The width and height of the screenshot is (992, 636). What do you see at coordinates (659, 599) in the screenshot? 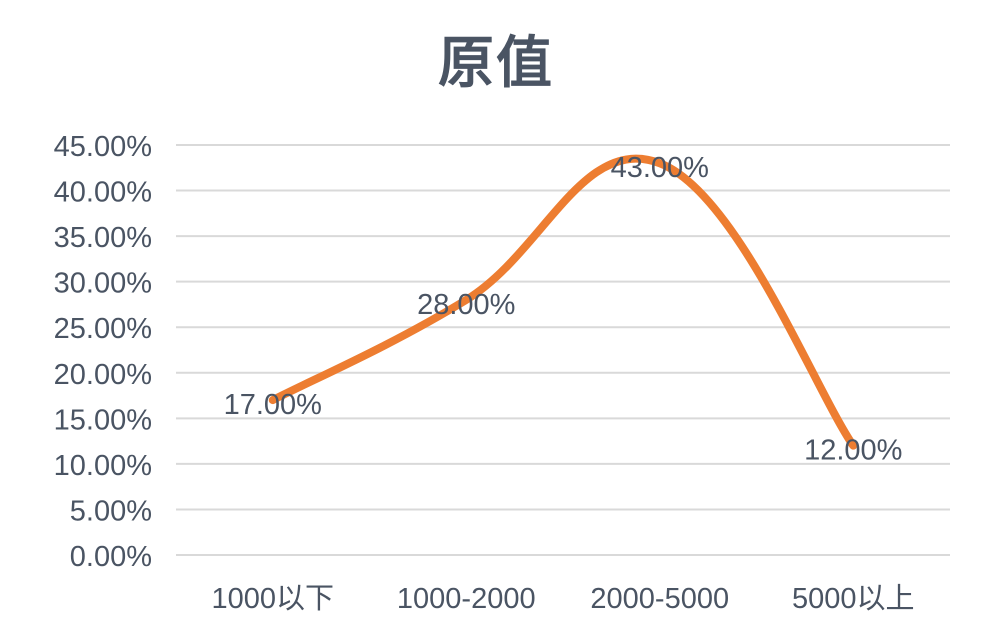
I see `x-tick-label: 2000-5000` at bounding box center [659, 599].